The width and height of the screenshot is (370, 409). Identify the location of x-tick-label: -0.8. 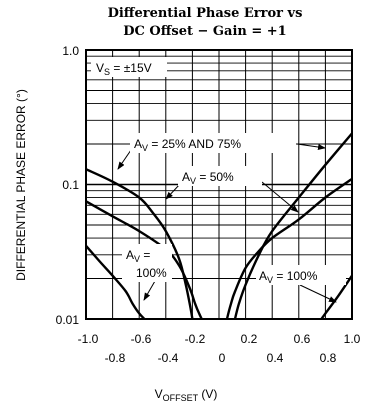
(115, 358).